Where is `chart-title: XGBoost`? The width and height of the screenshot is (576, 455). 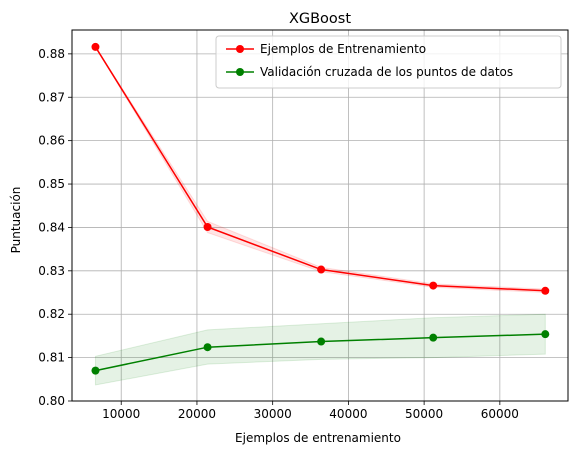
chart-title: XGBoost is located at coordinates (320, 19).